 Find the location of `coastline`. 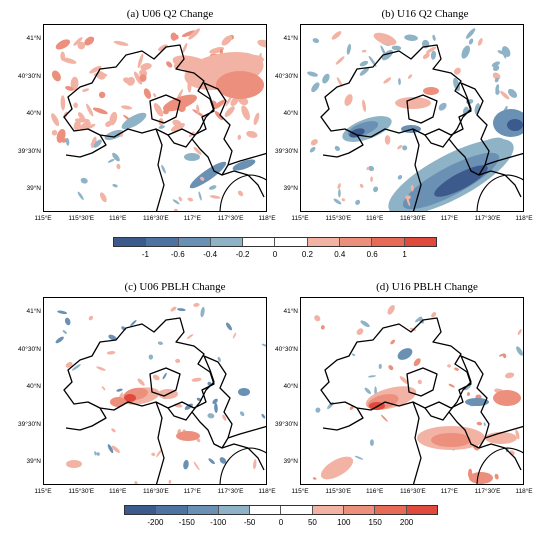

coastline is located at coordinates (242, 465).